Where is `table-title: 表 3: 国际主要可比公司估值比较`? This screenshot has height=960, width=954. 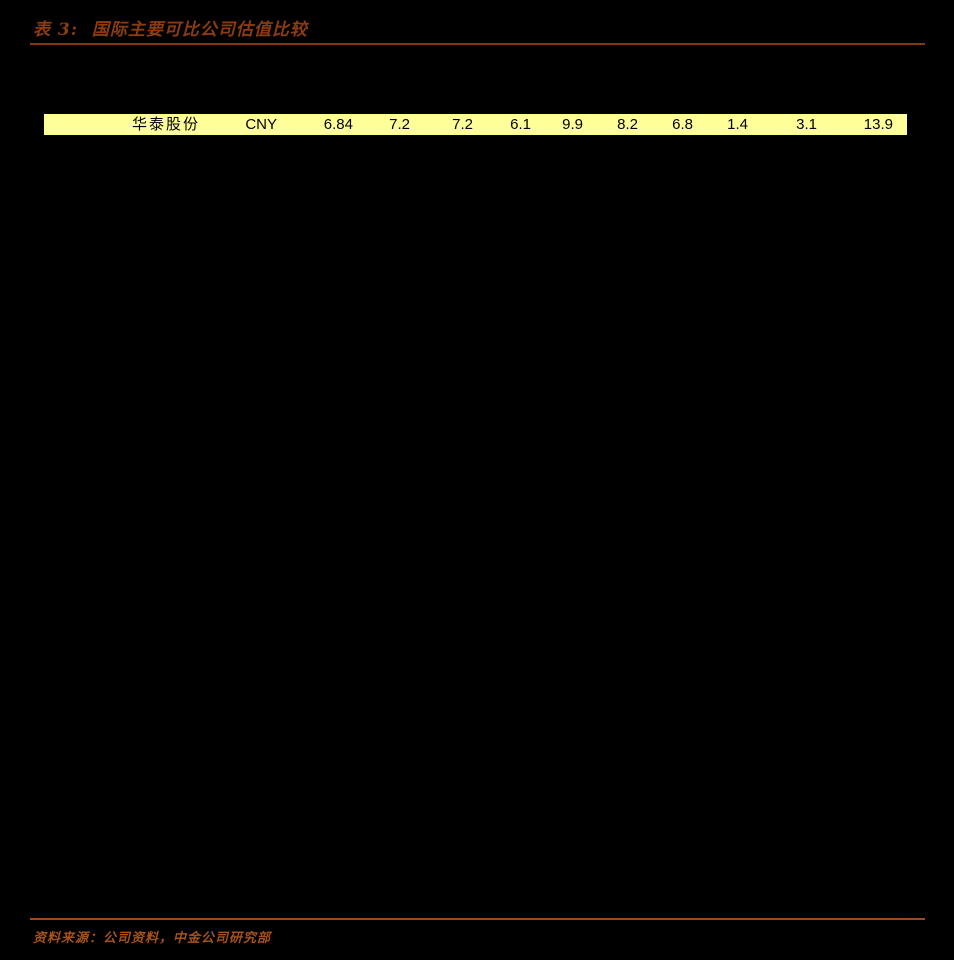 table-title: 表 3: 国际主要可比公司估值比较 is located at coordinates (170, 30).